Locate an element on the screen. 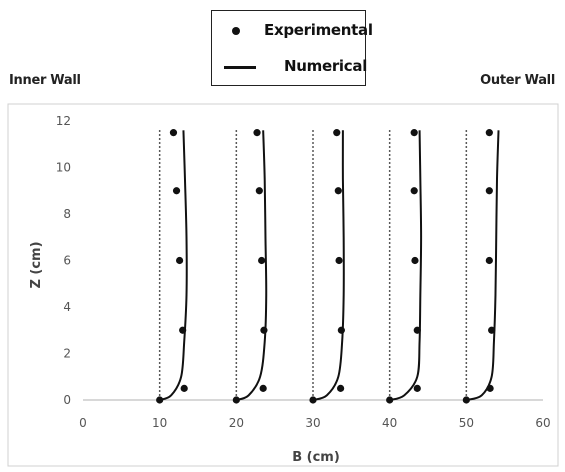  x-tick-label: 30 is located at coordinates (312, 423).